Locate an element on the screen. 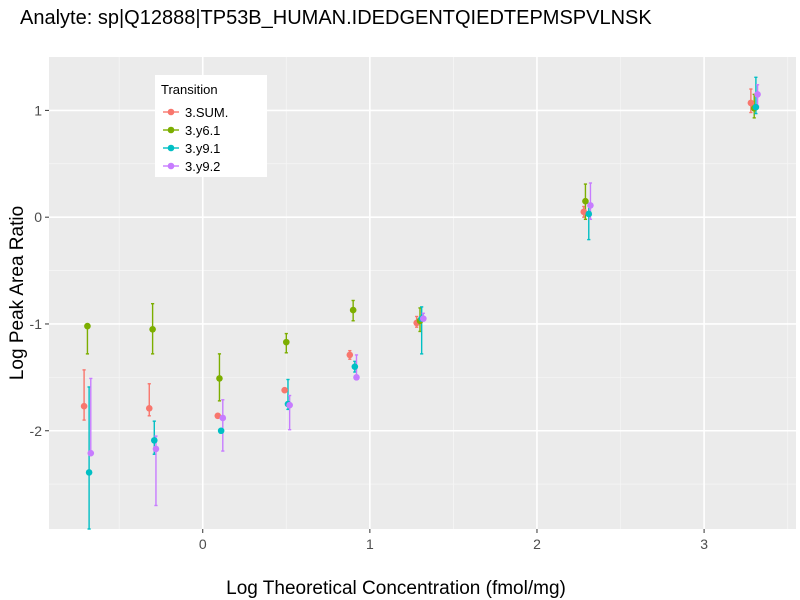  y-axis-title: Log Peak Area Ratio is located at coordinates (17, 293).